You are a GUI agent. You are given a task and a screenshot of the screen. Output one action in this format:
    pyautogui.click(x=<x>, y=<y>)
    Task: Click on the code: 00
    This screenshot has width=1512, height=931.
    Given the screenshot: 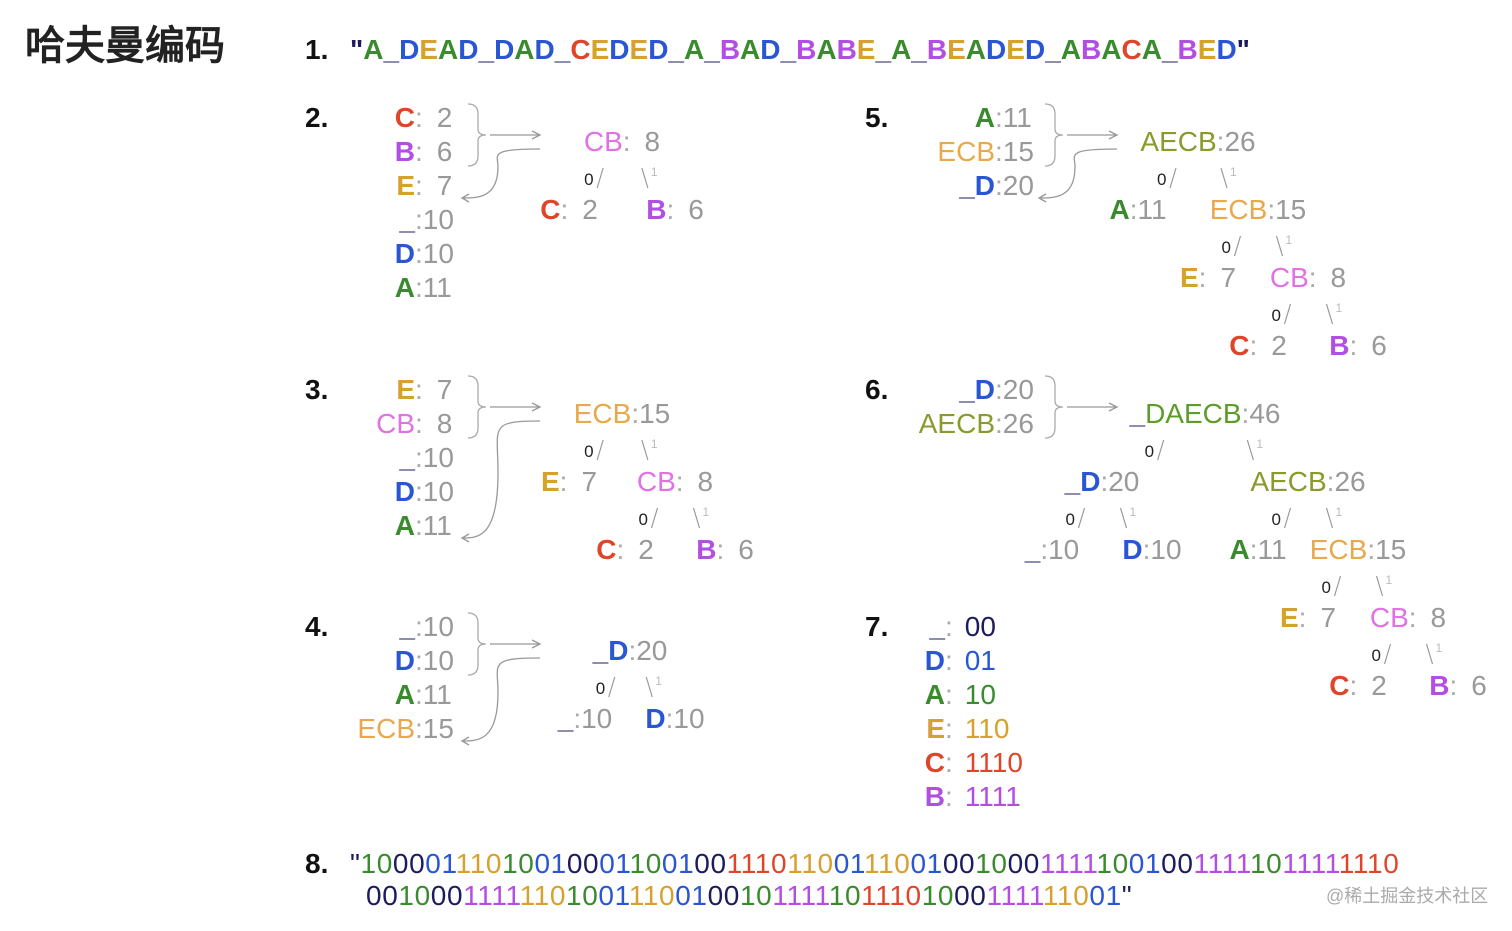 What is the action you would take?
    pyautogui.click(x=980, y=626)
    